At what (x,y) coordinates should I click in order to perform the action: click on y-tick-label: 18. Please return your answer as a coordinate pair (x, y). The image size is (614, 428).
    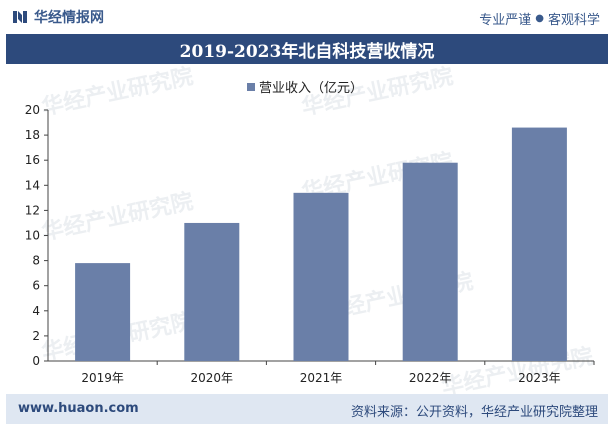
    Looking at the image, I should click on (32, 135).